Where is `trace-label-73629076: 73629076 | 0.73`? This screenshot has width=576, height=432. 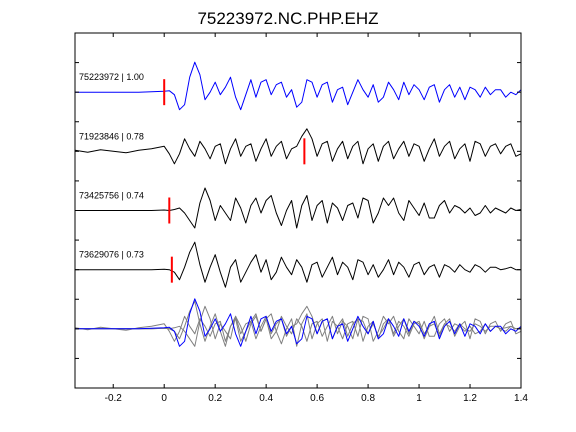 trace-label-73629076: 73629076 | 0.73 is located at coordinates (111, 255).